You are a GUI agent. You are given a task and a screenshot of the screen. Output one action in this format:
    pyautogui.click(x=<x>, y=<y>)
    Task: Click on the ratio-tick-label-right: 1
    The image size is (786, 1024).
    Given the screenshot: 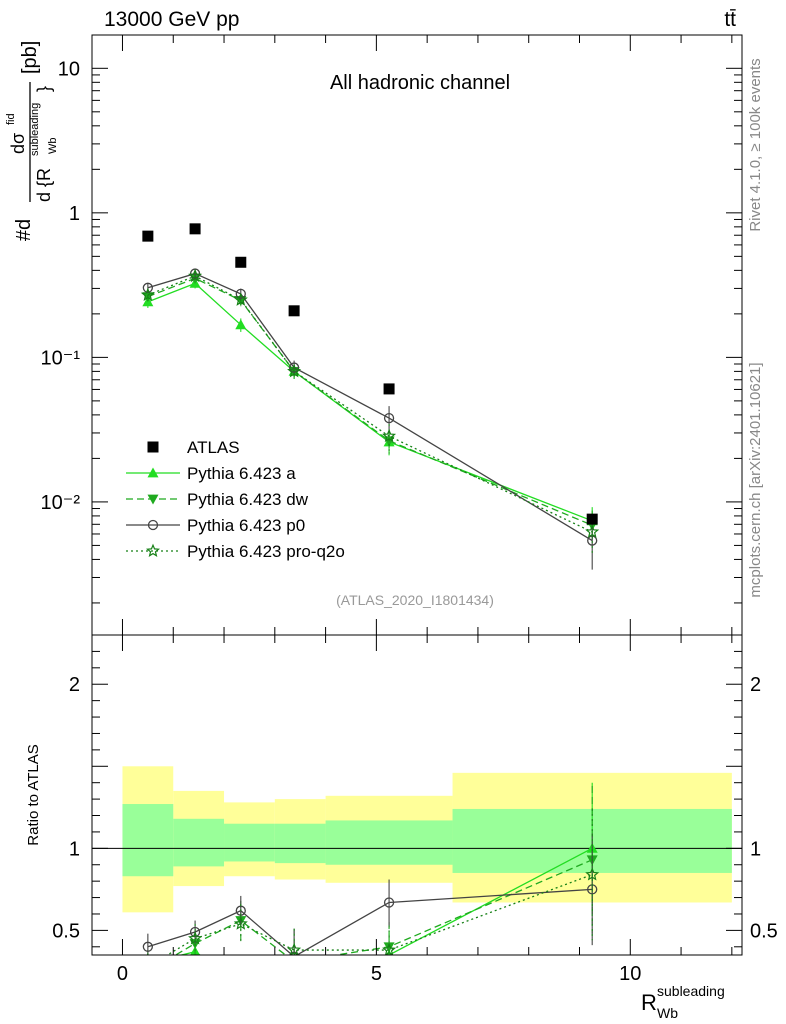 What is the action you would take?
    pyautogui.click(x=755, y=849)
    